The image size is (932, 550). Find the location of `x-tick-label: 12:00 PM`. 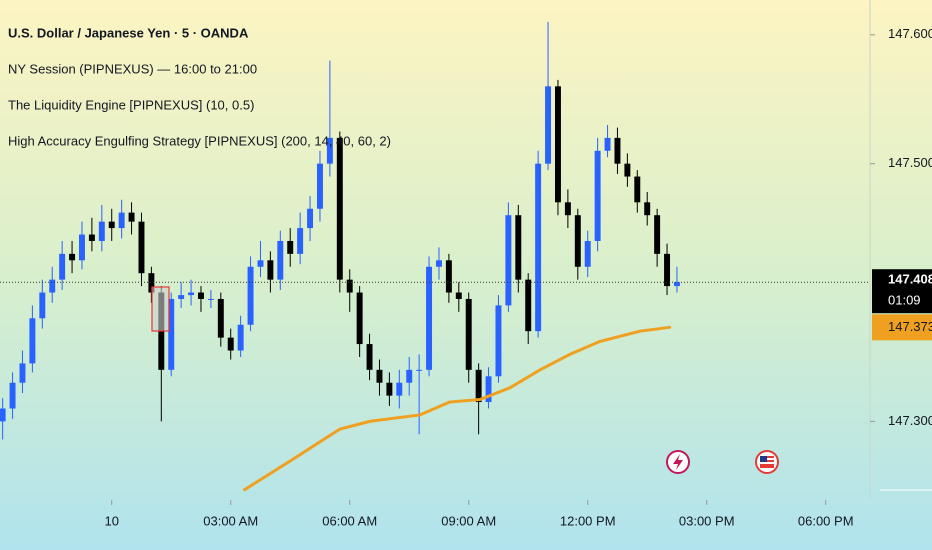

x-tick-label: 12:00 PM is located at coordinates (588, 520).